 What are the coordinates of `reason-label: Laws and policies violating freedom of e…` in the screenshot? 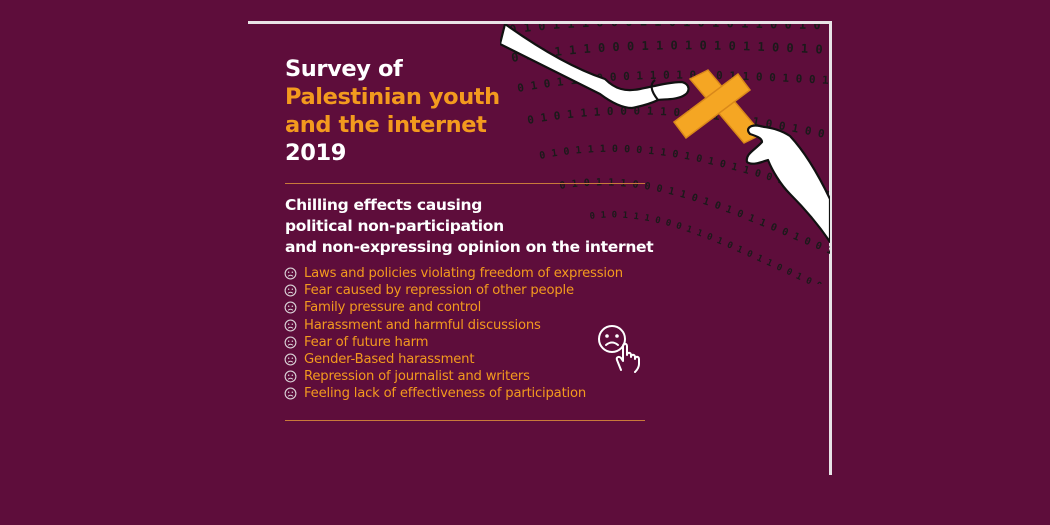 It's located at (463, 274).